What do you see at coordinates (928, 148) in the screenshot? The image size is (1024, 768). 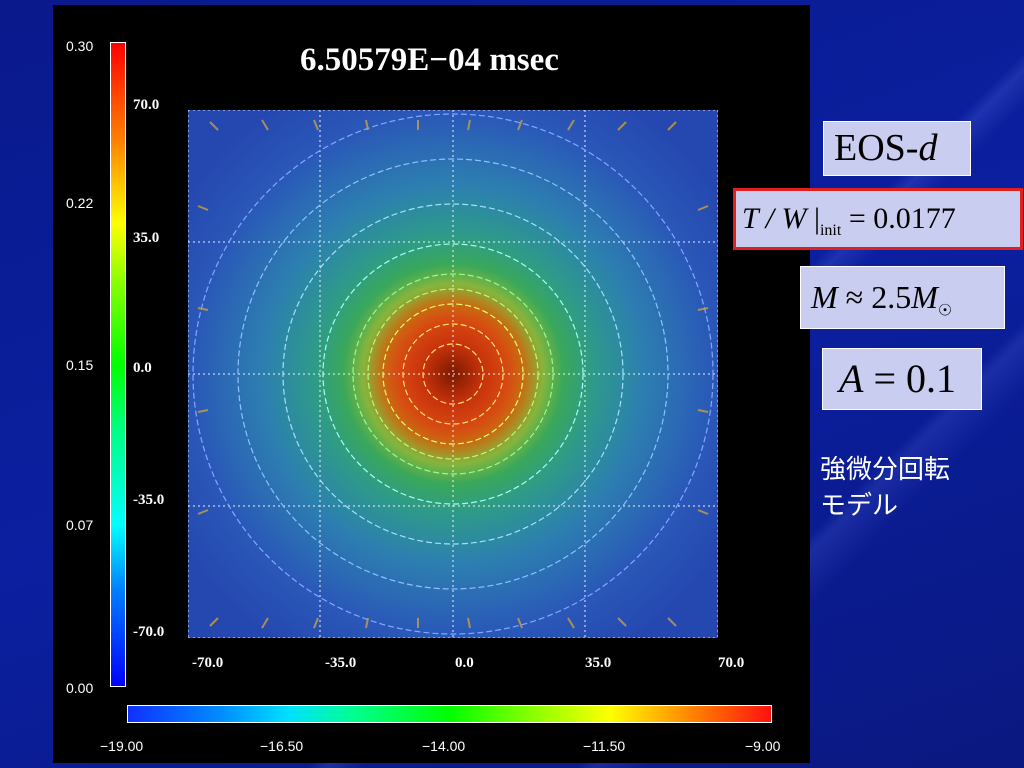 I see `eos-italic-d: d` at bounding box center [928, 148].